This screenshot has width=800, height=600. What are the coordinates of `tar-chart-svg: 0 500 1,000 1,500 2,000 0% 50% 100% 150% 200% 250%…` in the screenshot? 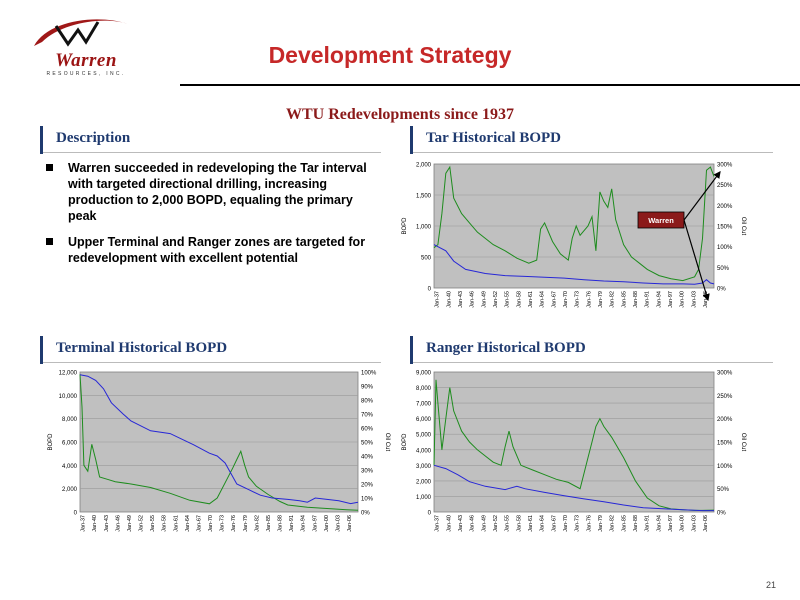 It's located at (574, 235).